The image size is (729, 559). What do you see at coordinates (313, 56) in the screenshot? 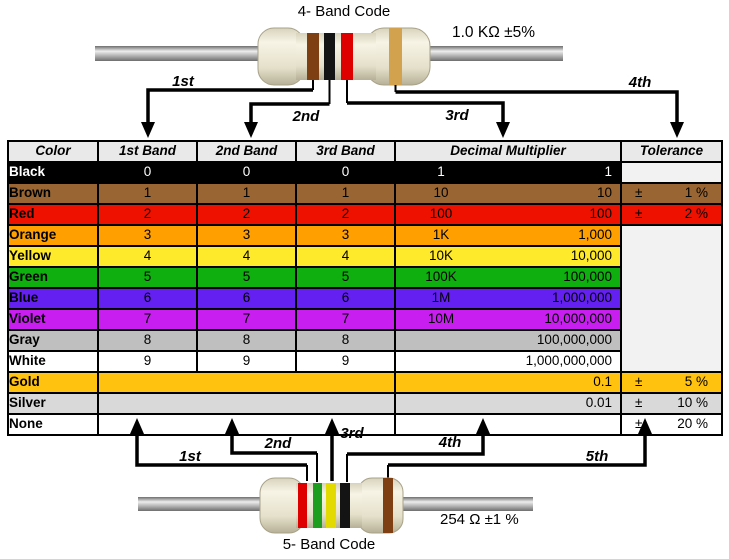
I see `band-1-brown` at bounding box center [313, 56].